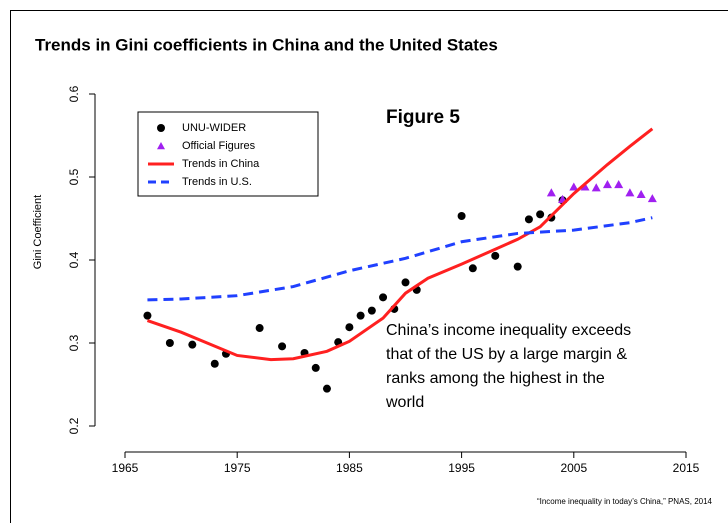  I want to click on legend-label: Trends in U.S., so click(217, 182).